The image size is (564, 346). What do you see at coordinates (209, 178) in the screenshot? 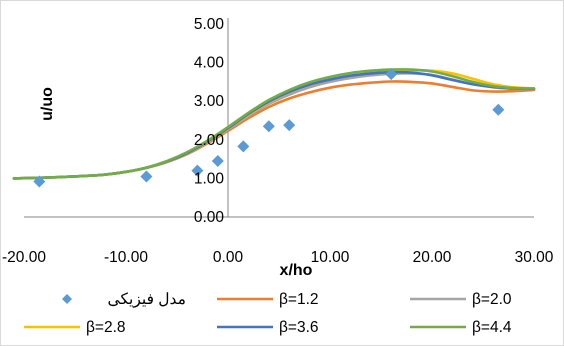
I see `y-tick-label: 1.00` at bounding box center [209, 178].